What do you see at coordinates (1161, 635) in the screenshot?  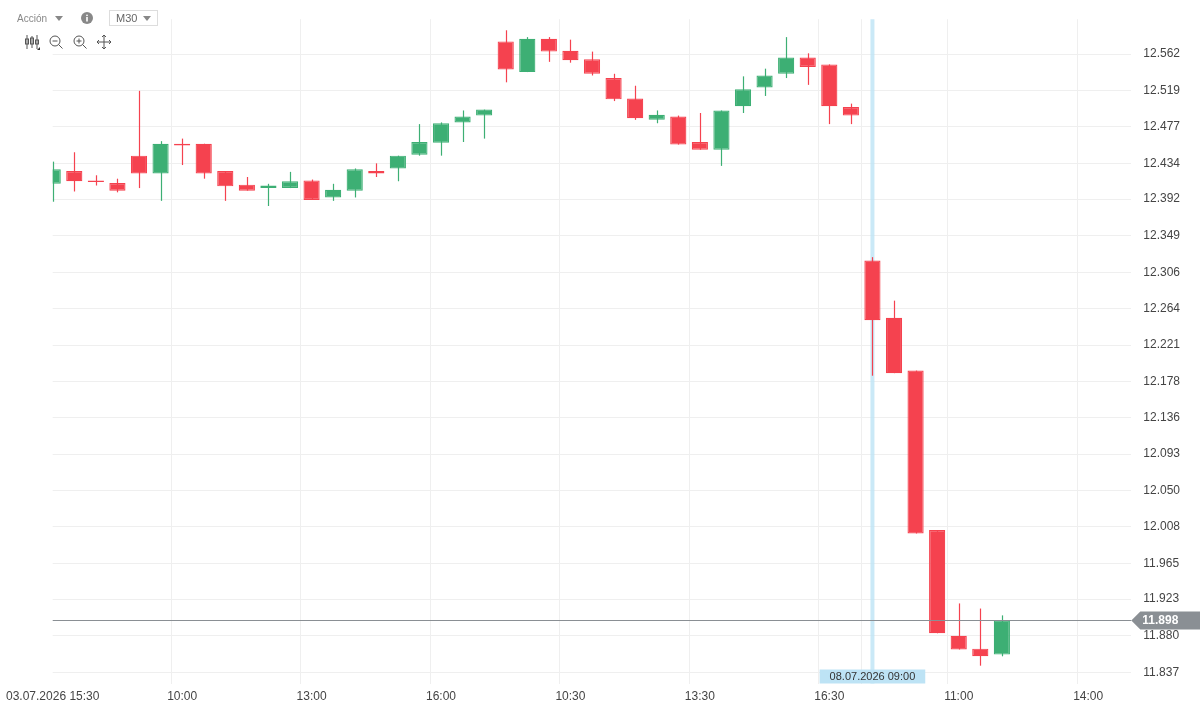 I see `y-tick-label: 11.880` at bounding box center [1161, 635].